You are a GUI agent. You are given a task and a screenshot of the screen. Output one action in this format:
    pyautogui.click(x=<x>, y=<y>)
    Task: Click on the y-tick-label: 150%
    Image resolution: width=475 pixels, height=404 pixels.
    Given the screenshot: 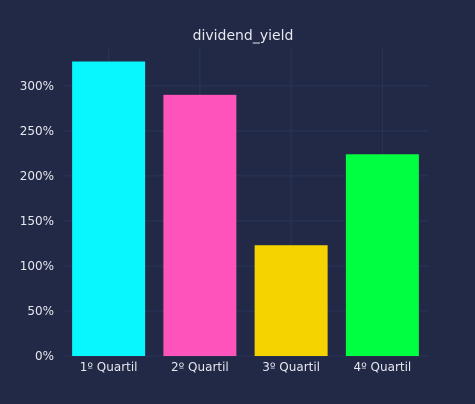 What is the action you would take?
    pyautogui.click(x=37, y=221)
    